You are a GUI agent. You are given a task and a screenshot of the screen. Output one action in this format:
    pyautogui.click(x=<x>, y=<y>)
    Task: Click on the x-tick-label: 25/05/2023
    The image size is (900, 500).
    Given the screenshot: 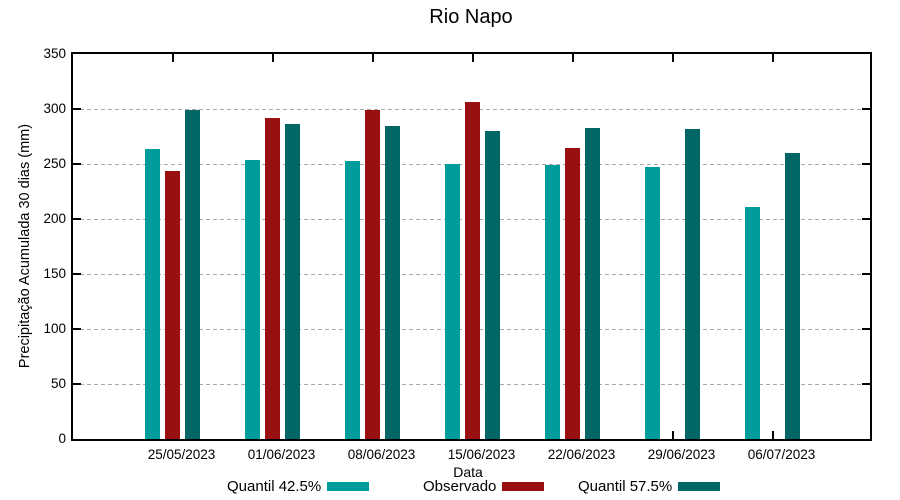 What is the action you would take?
    pyautogui.click(x=181, y=454)
    